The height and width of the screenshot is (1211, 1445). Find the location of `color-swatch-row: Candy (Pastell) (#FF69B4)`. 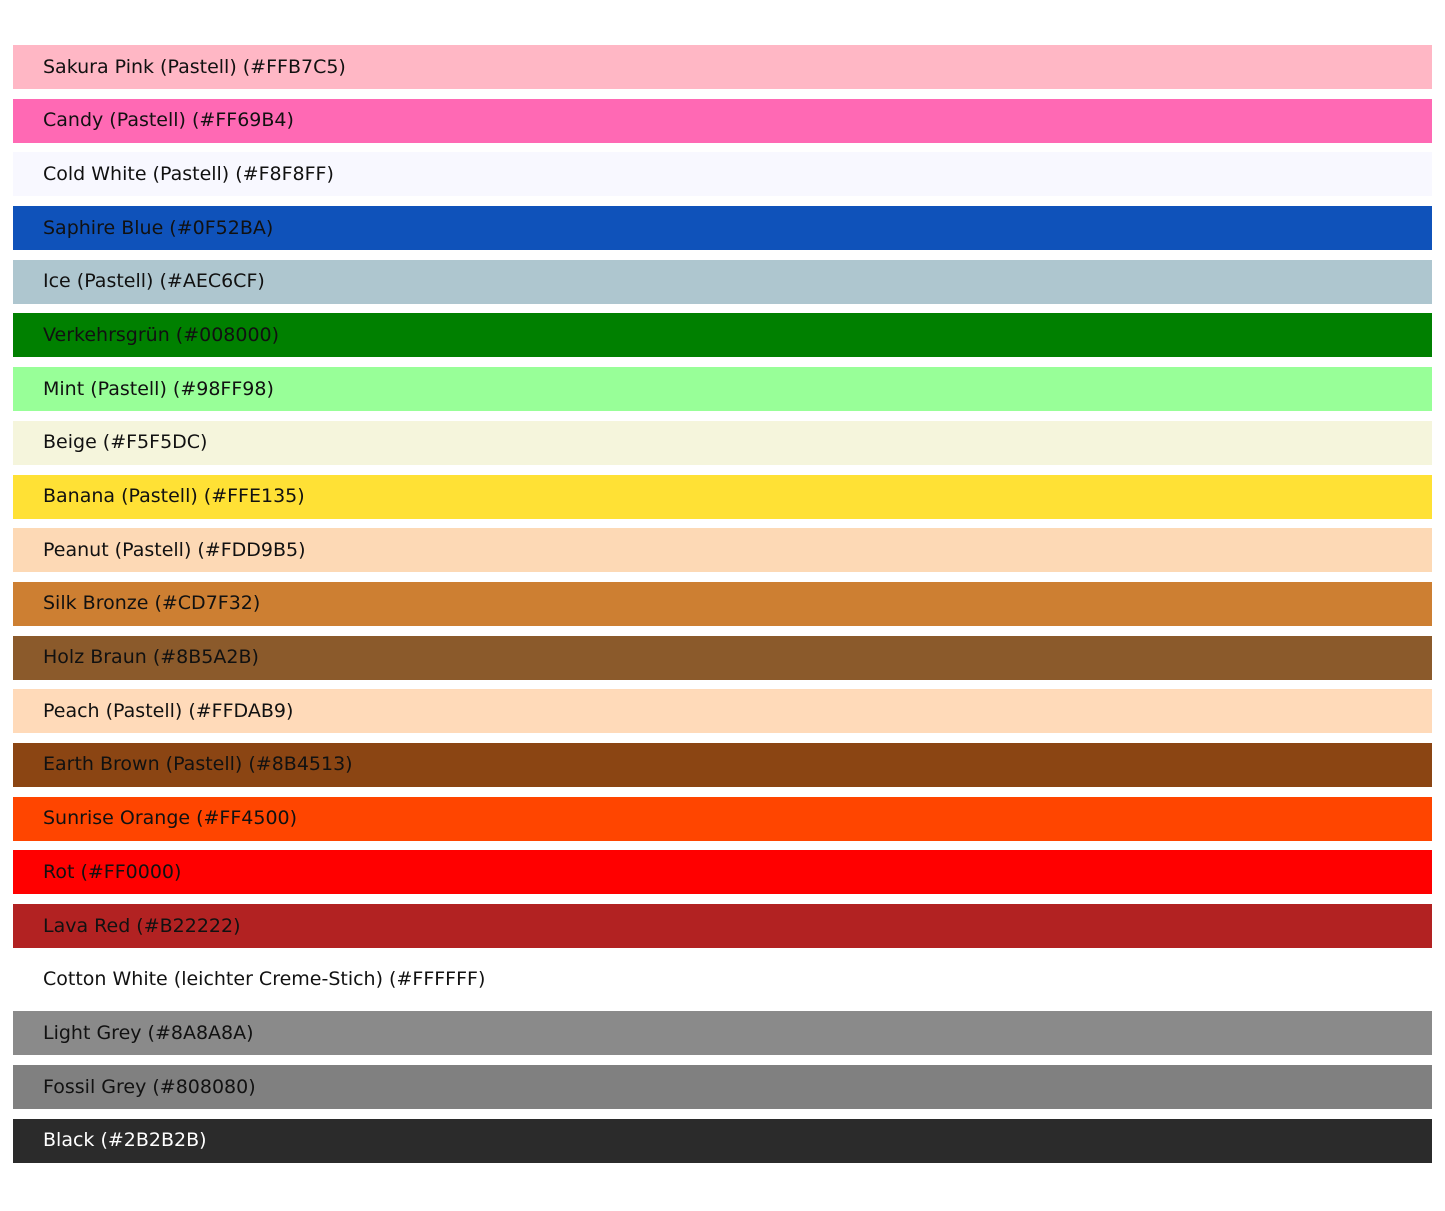

color-swatch-row: Candy (Pastell) (#FF69B4) is located at coordinates (722, 120).